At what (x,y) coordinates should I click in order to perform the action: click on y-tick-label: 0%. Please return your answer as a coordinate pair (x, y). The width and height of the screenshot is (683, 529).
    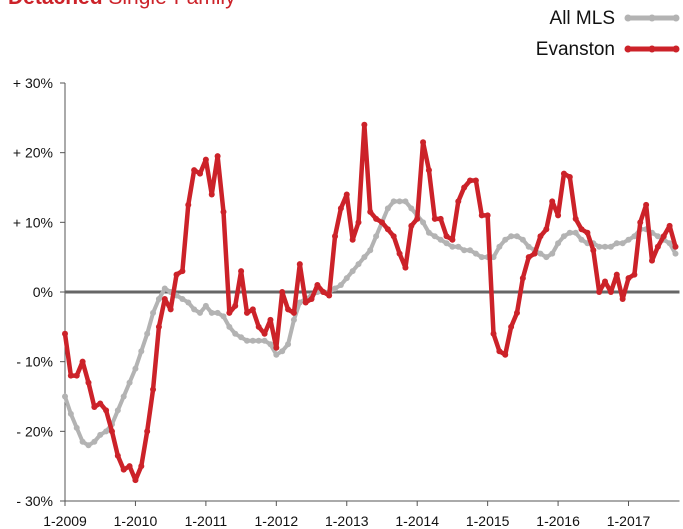
    Looking at the image, I should click on (43, 292).